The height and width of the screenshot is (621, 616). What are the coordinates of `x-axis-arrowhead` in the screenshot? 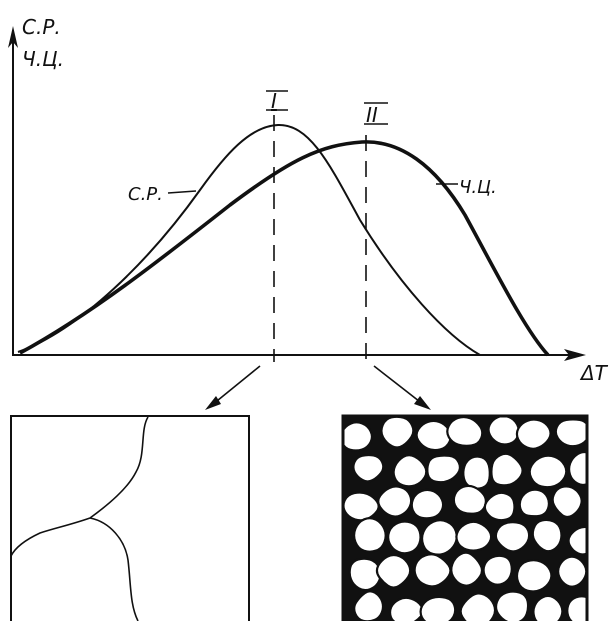 It's located at (575, 355).